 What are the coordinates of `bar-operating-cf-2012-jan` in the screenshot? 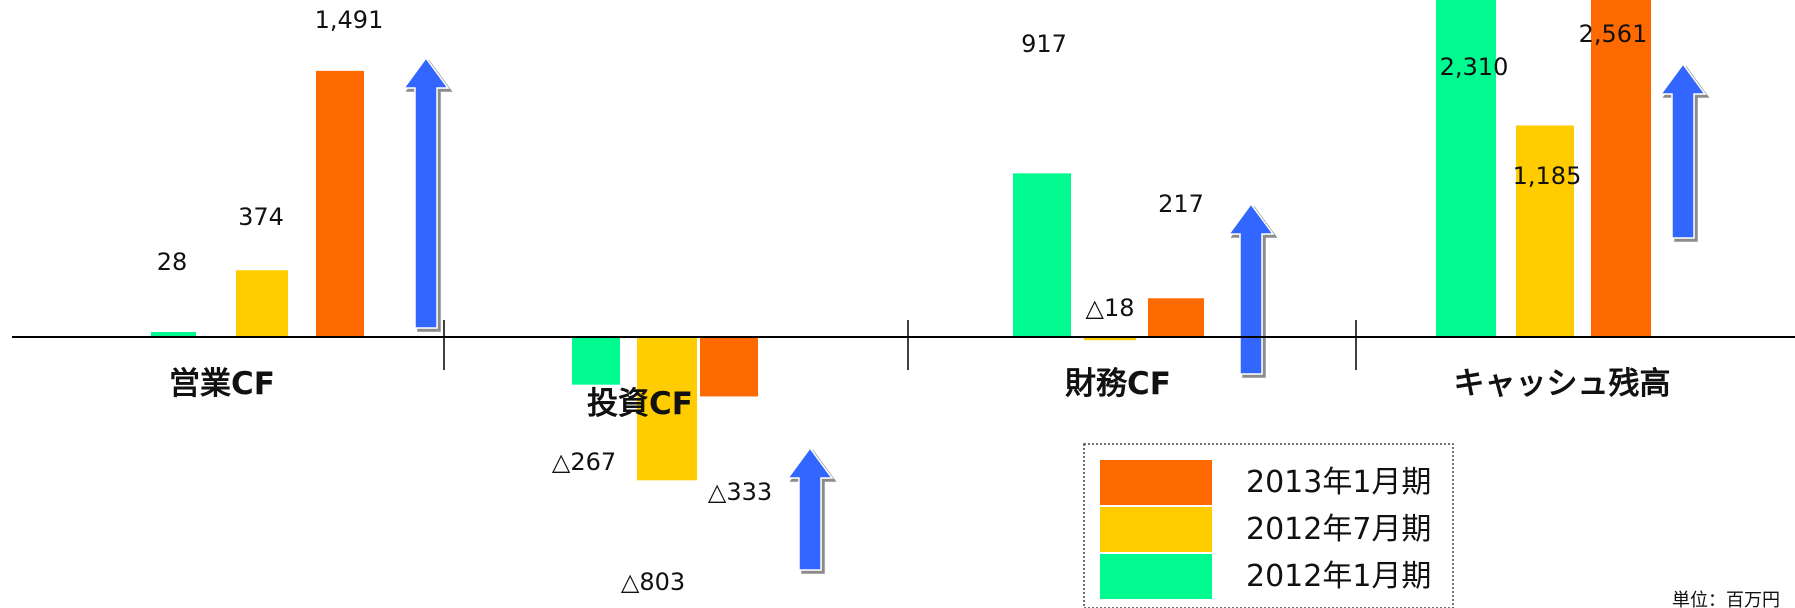 It's located at (173, 334).